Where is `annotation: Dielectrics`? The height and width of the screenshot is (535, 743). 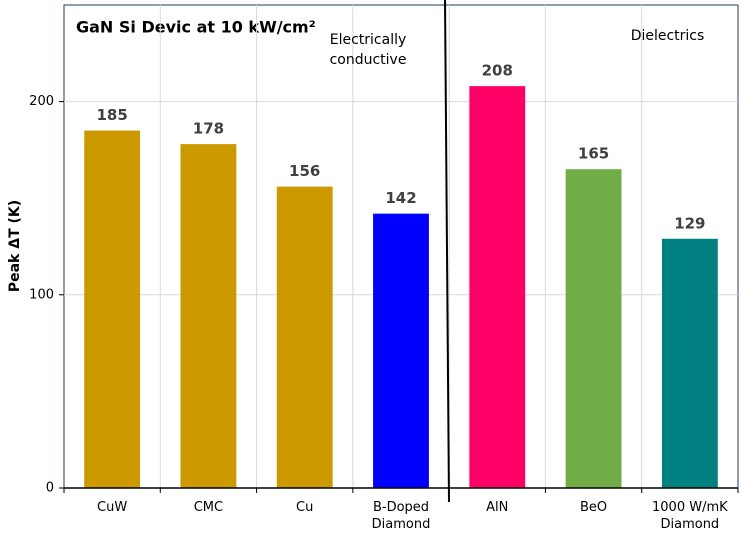
annotation: Dielectrics is located at coordinates (667, 36).